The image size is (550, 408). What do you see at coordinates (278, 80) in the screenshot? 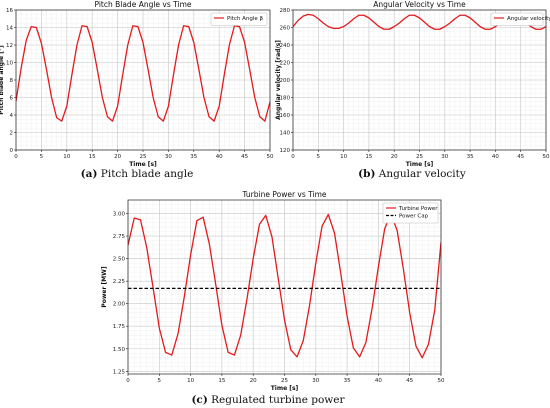
I see `y-axis-label: Angular velocity [rad/s]` at bounding box center [278, 80].